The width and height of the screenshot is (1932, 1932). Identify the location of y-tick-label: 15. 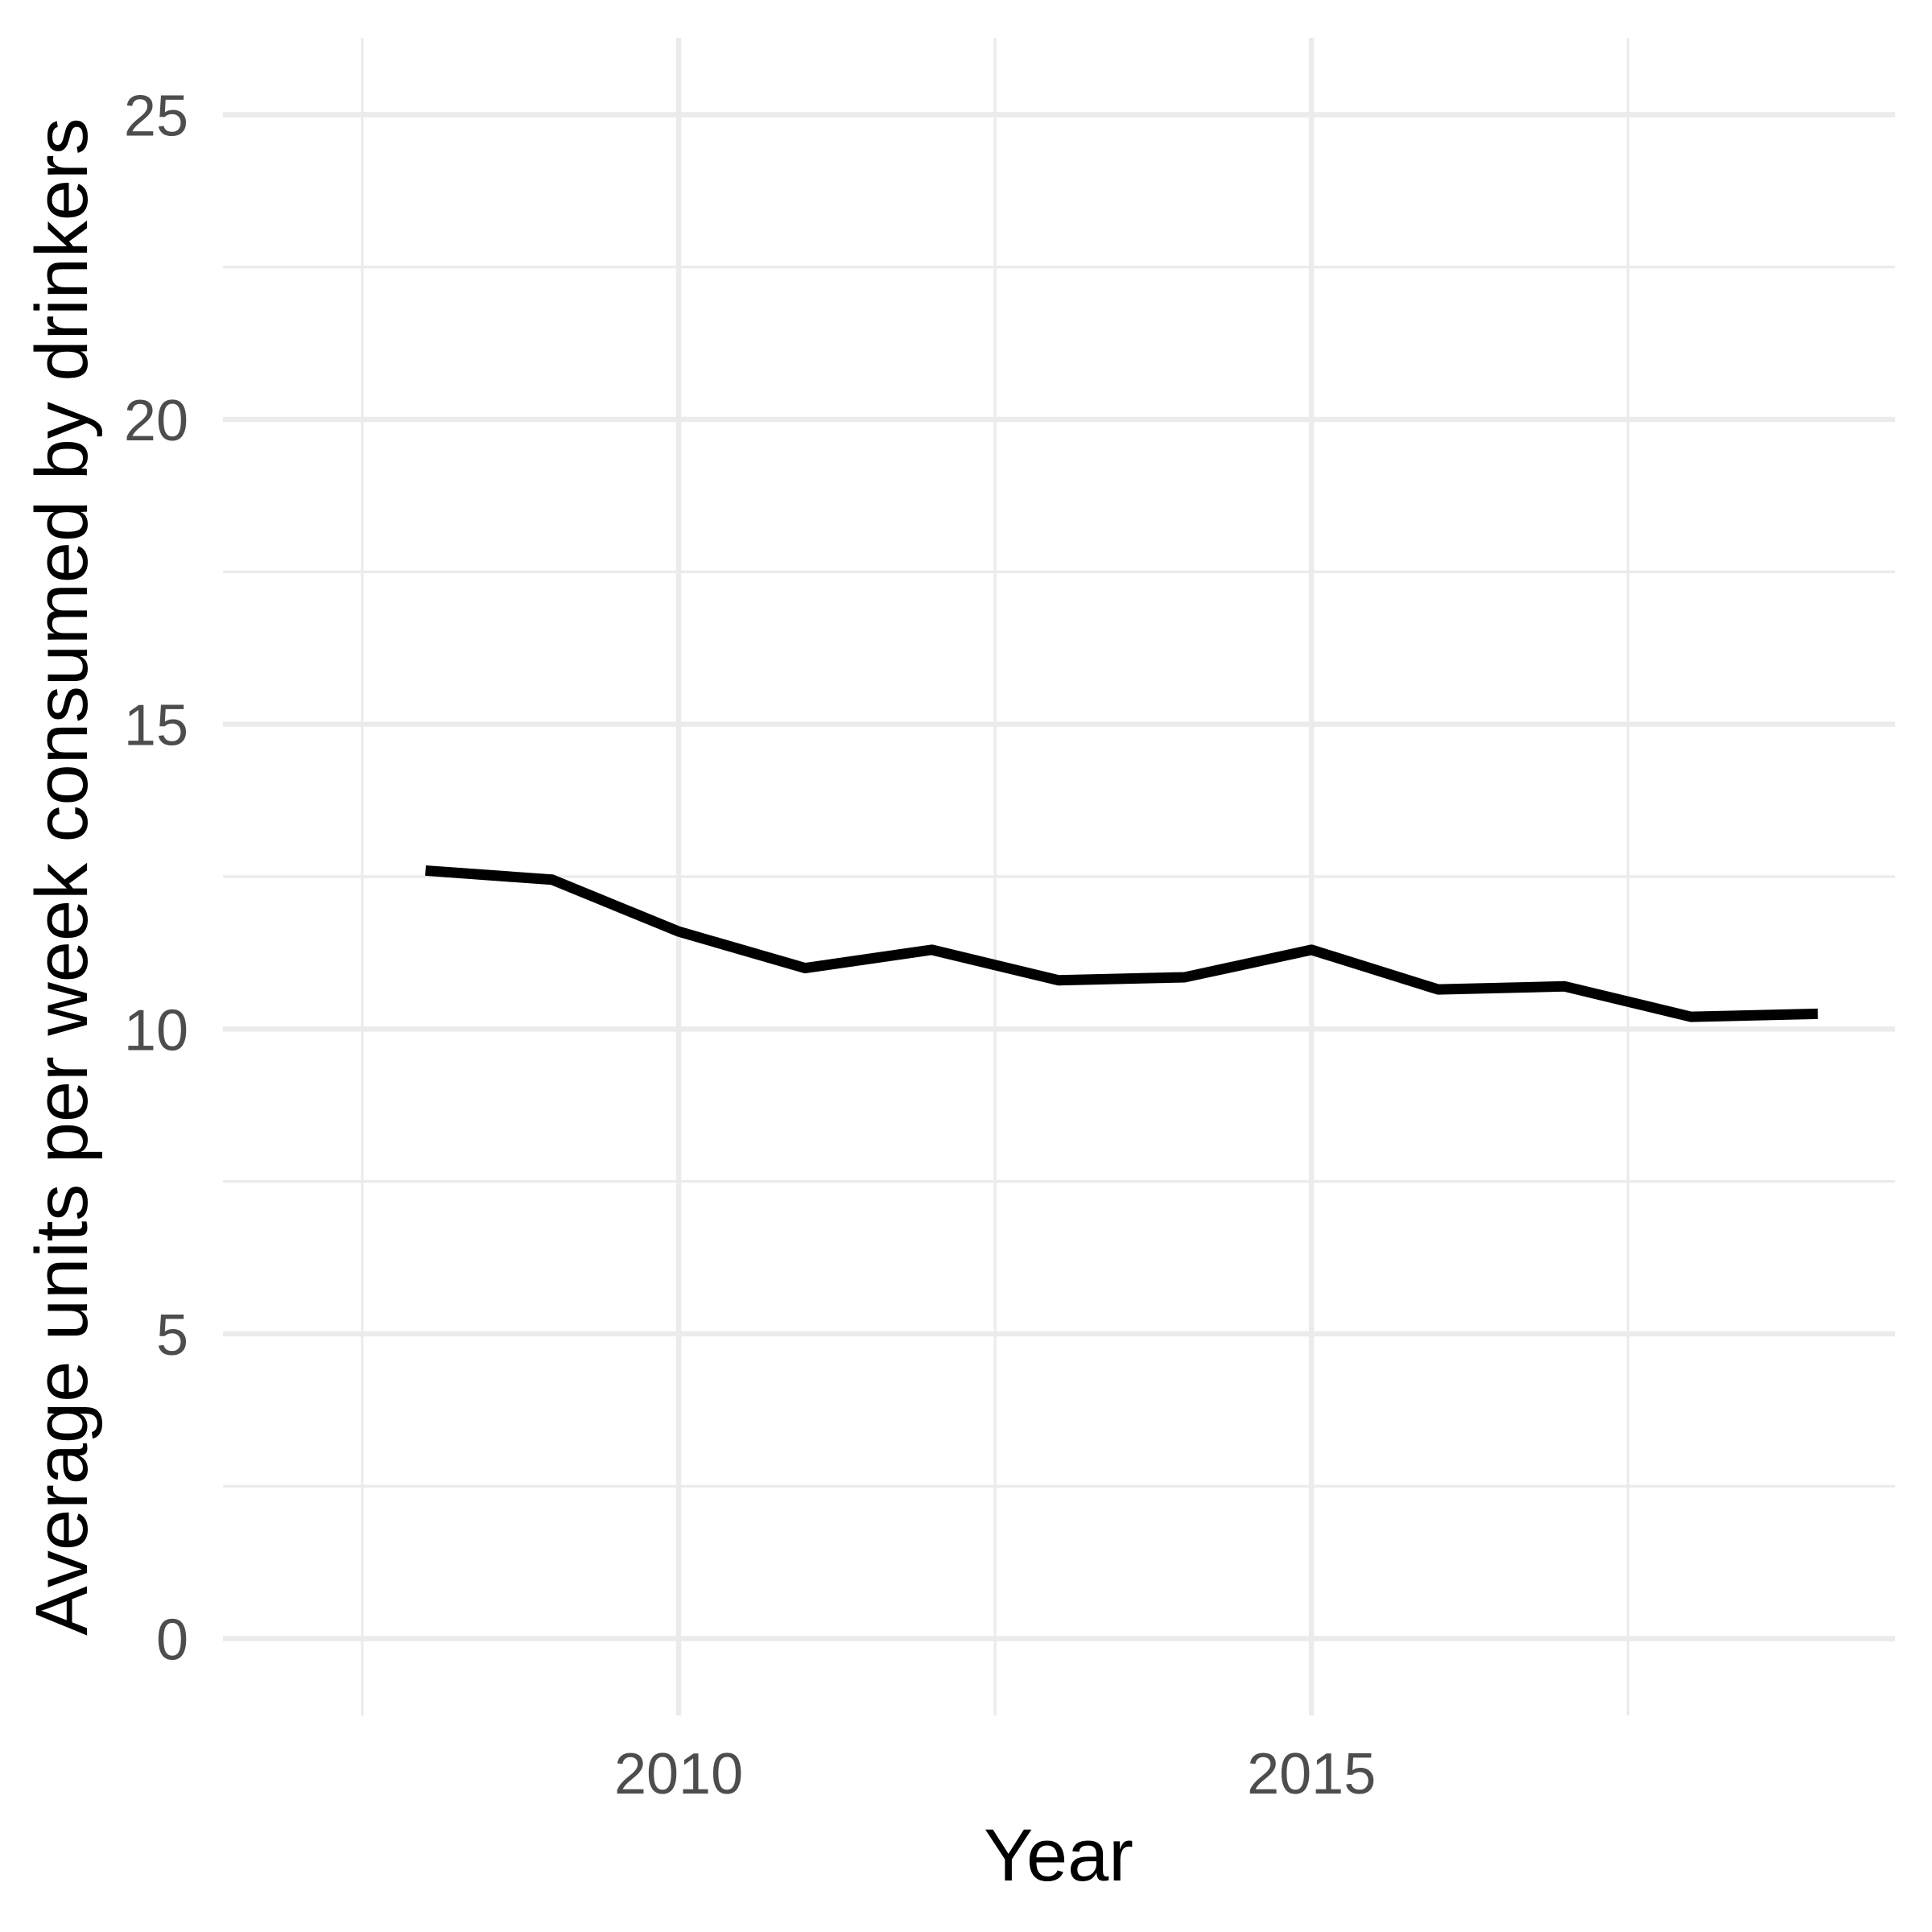
(156, 726).